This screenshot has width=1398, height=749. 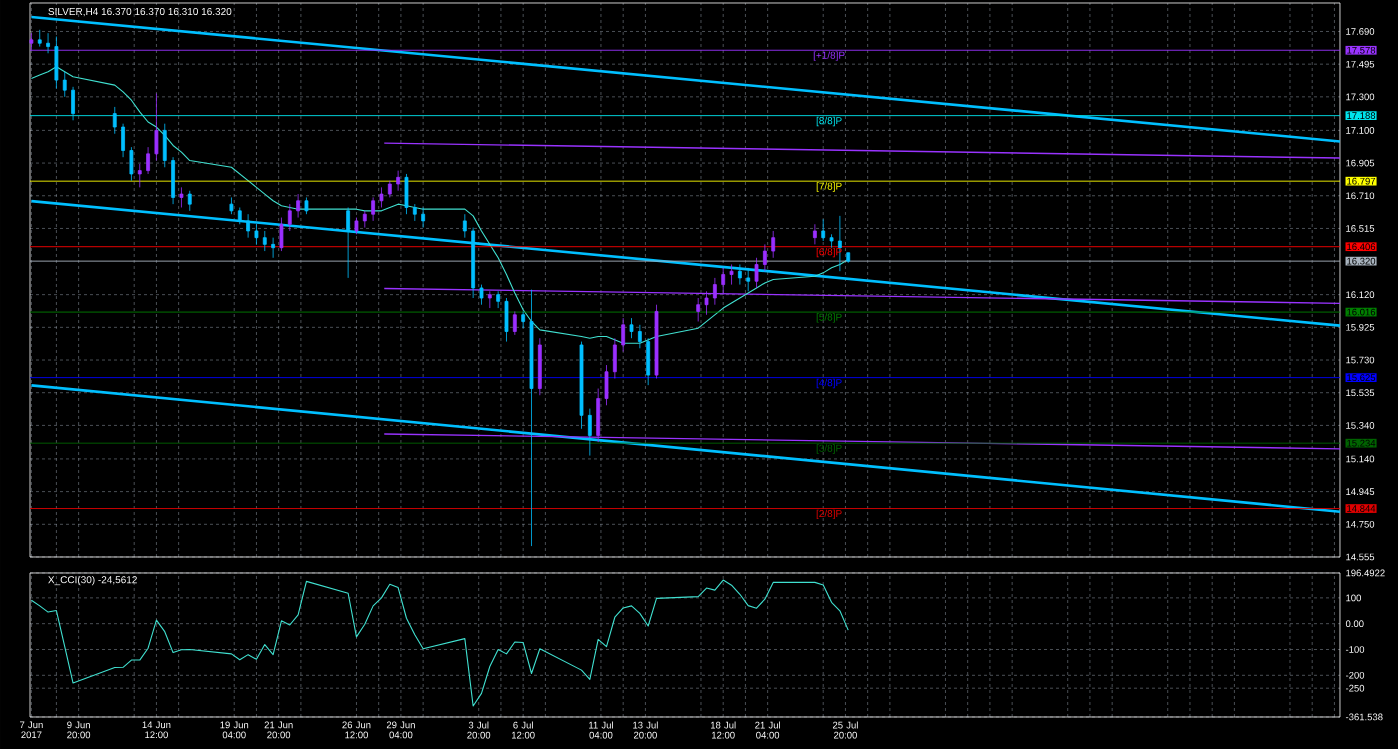 What do you see at coordinates (1365, 573) in the screenshot?
I see `y-tick-label: 196.4922` at bounding box center [1365, 573].